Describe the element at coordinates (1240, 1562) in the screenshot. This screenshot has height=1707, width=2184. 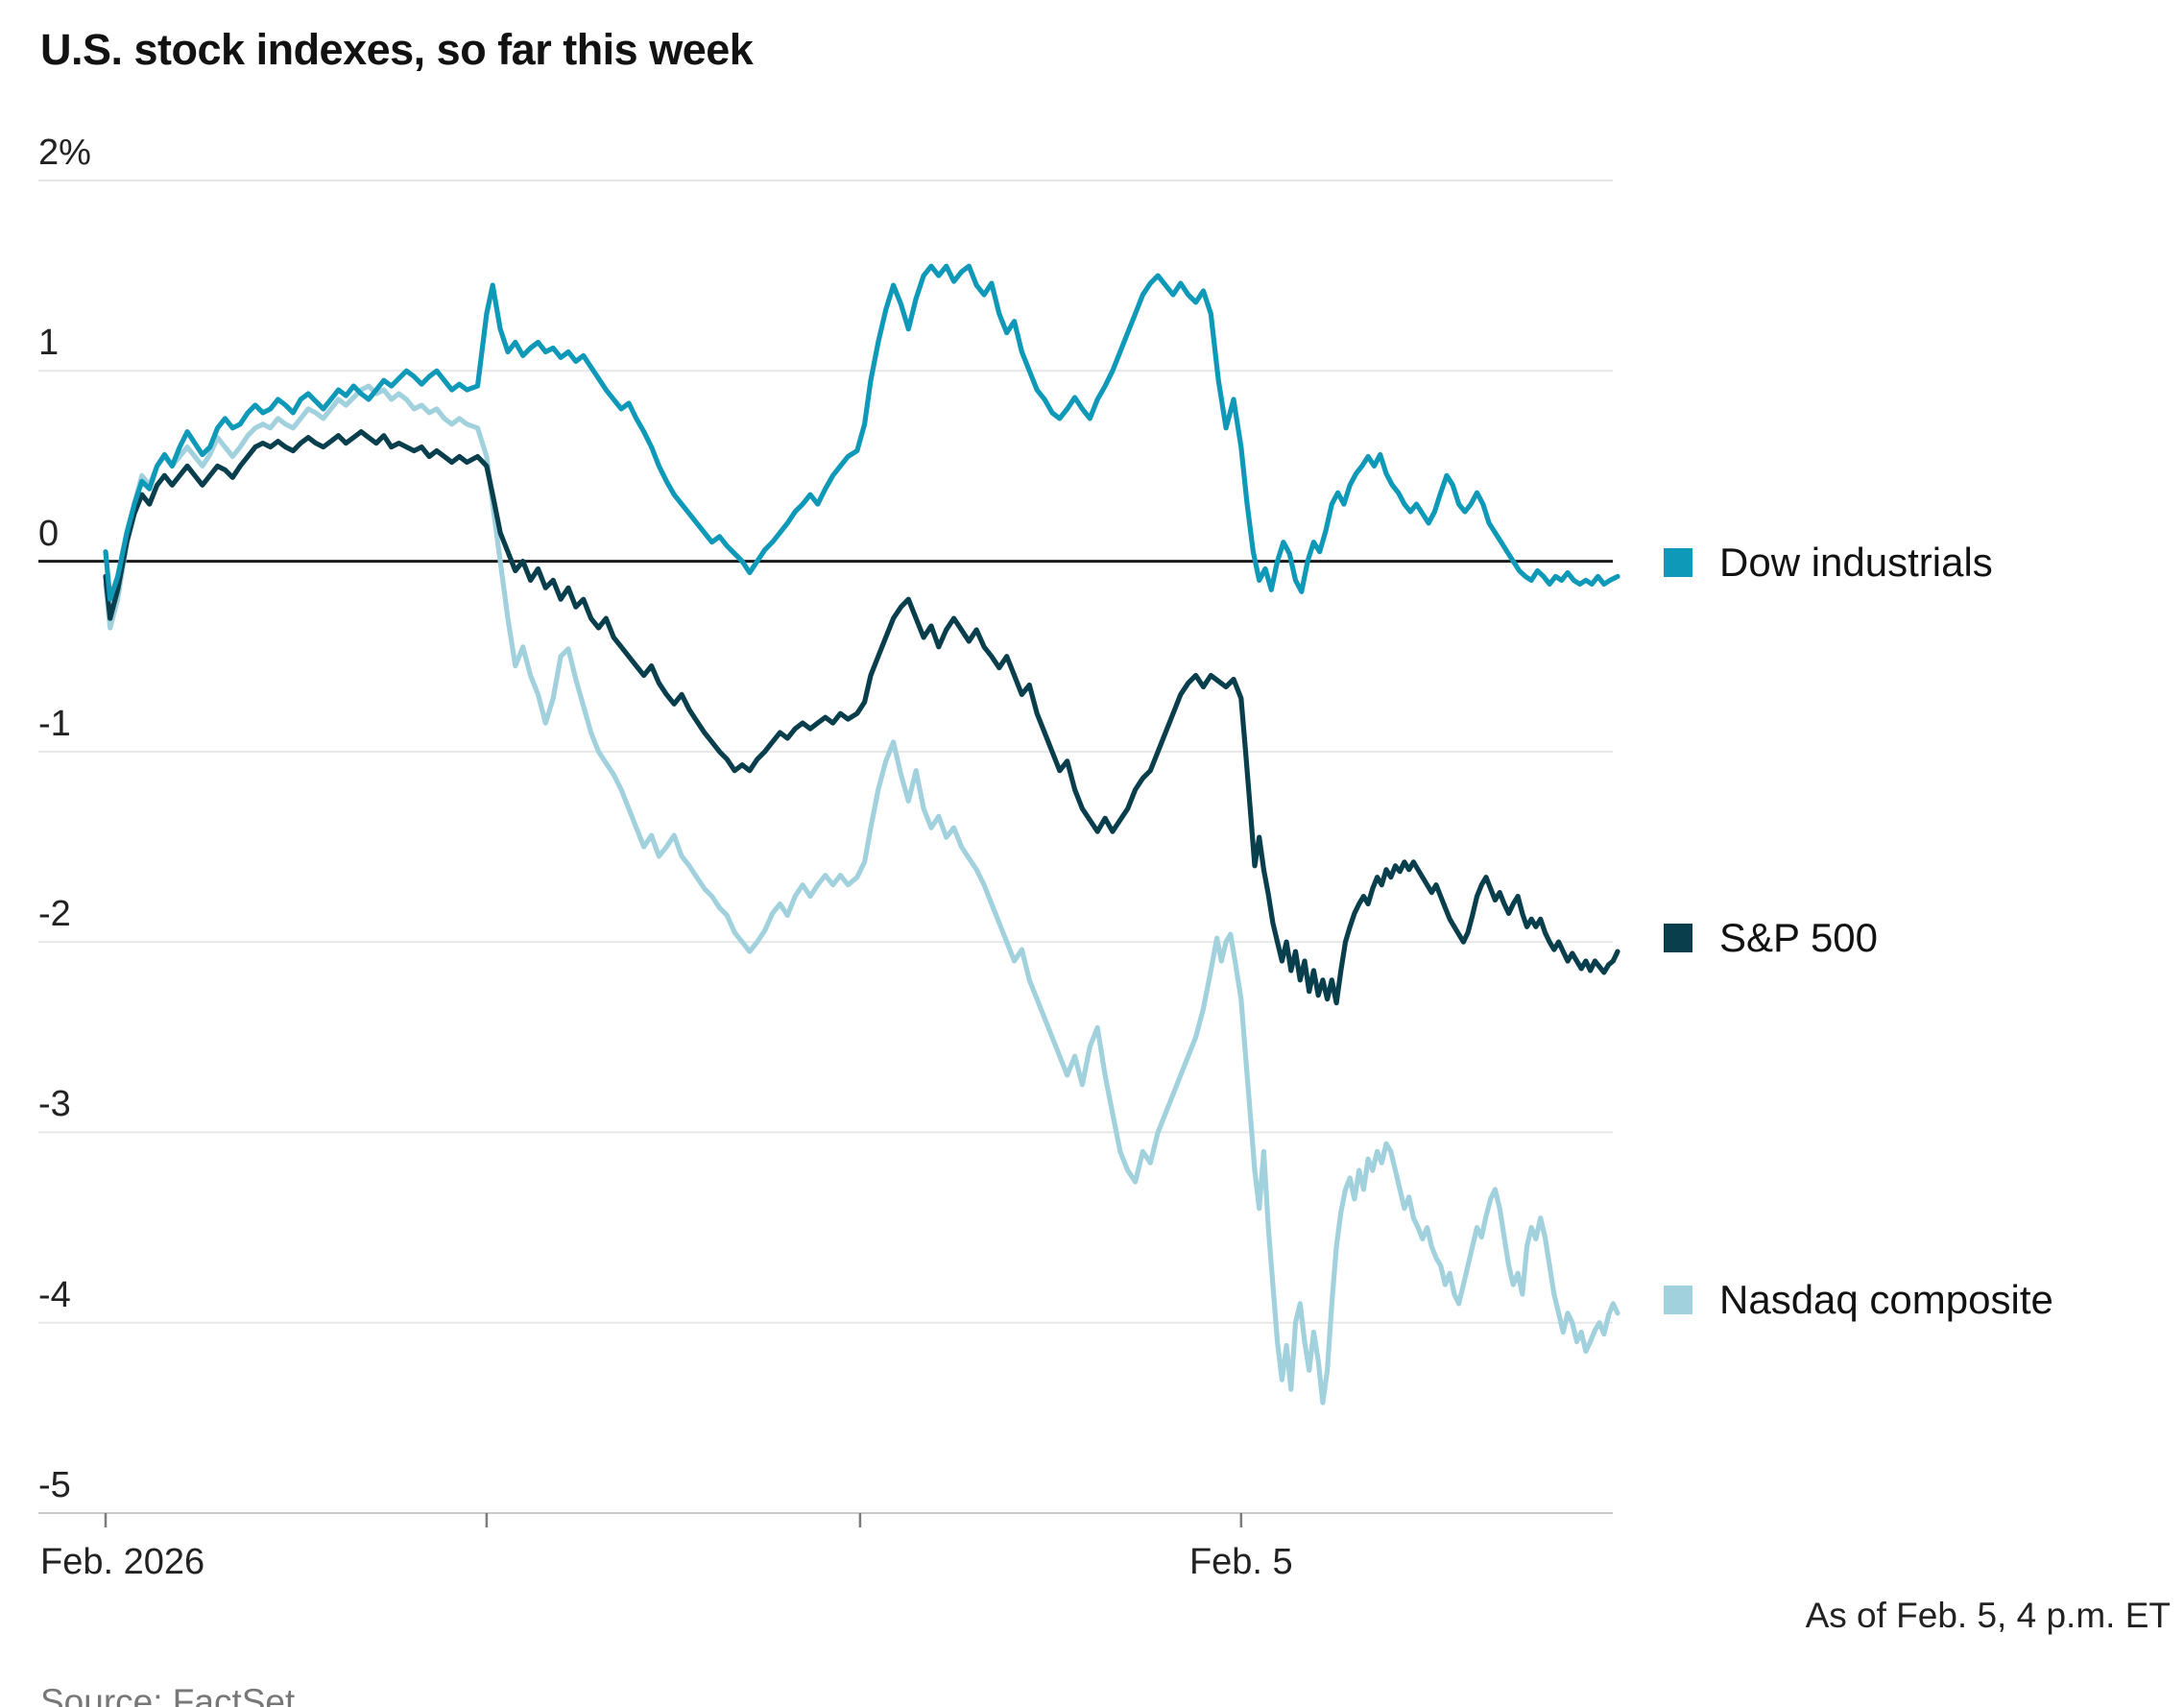
I see `x-axis-label: Feb. 5` at that location.